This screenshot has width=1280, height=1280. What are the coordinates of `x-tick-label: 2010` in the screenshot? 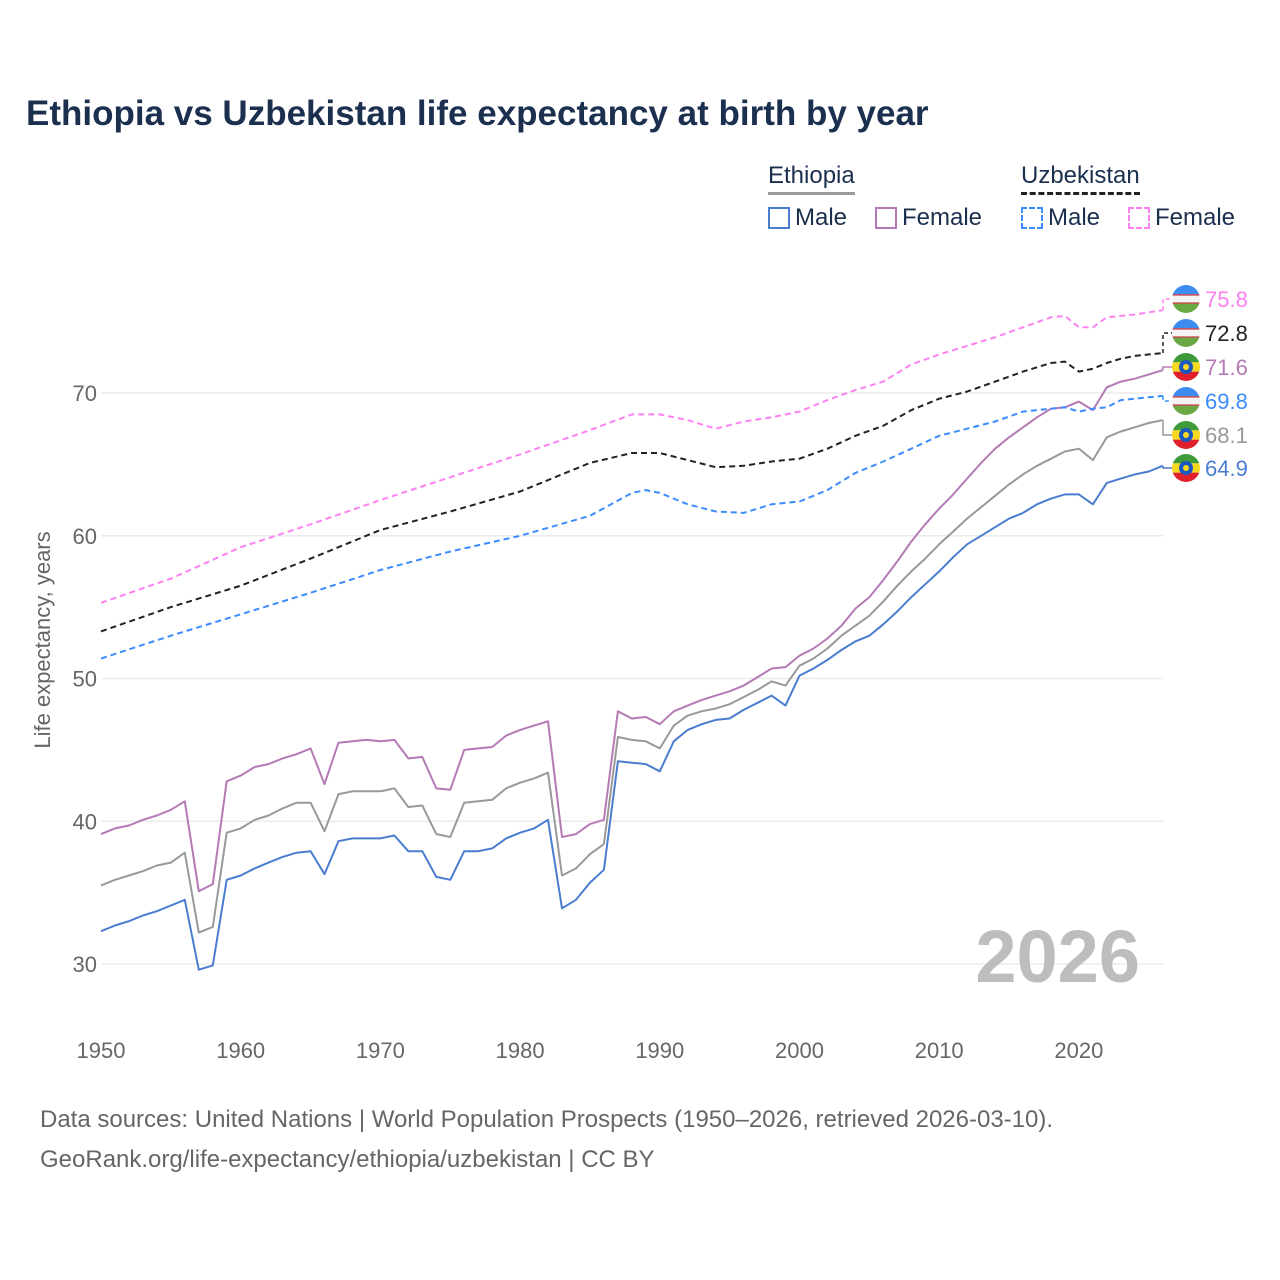 It's located at (939, 1050).